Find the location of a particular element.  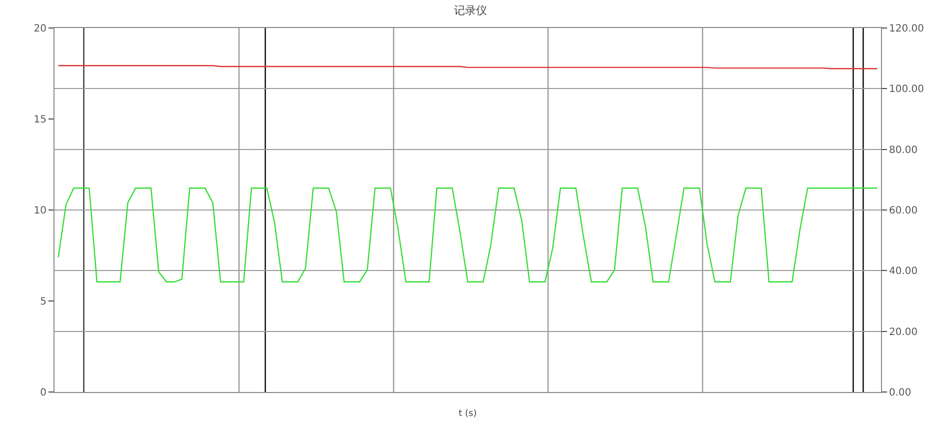

y2-tick-label: 20.00 is located at coordinates (903, 332).